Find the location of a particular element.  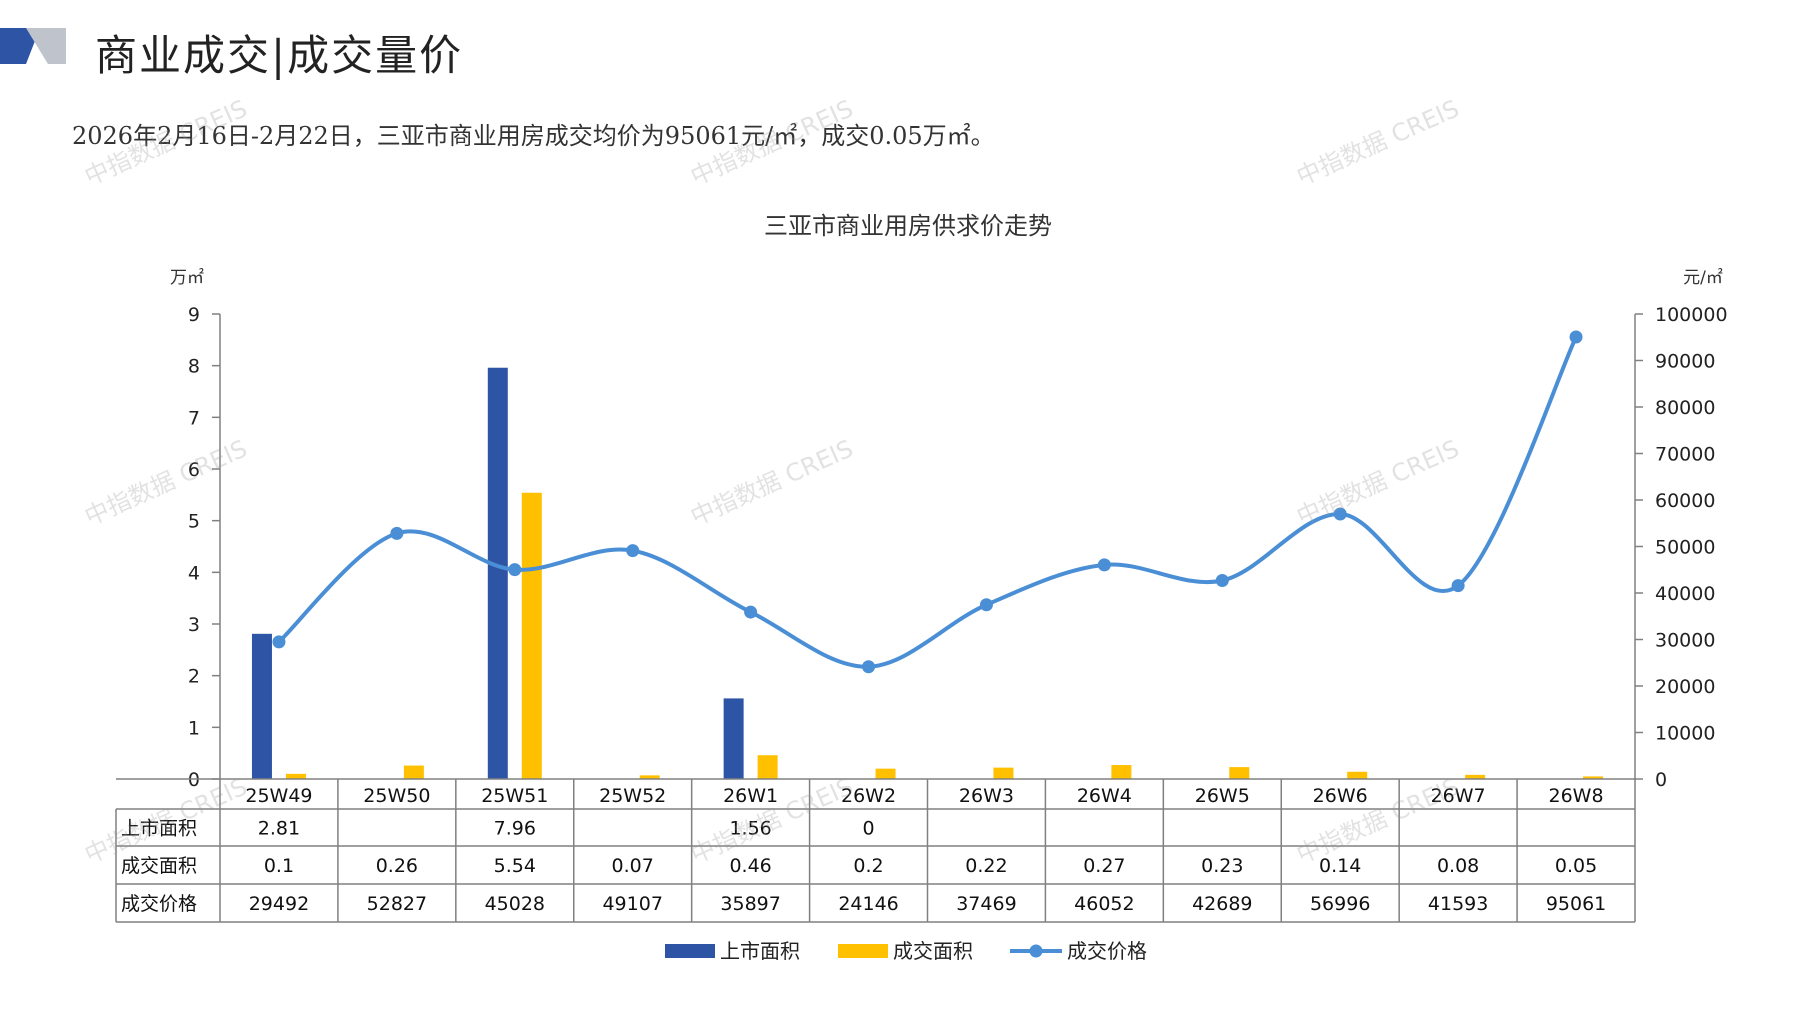

header-decoration is located at coordinates (33, 46).